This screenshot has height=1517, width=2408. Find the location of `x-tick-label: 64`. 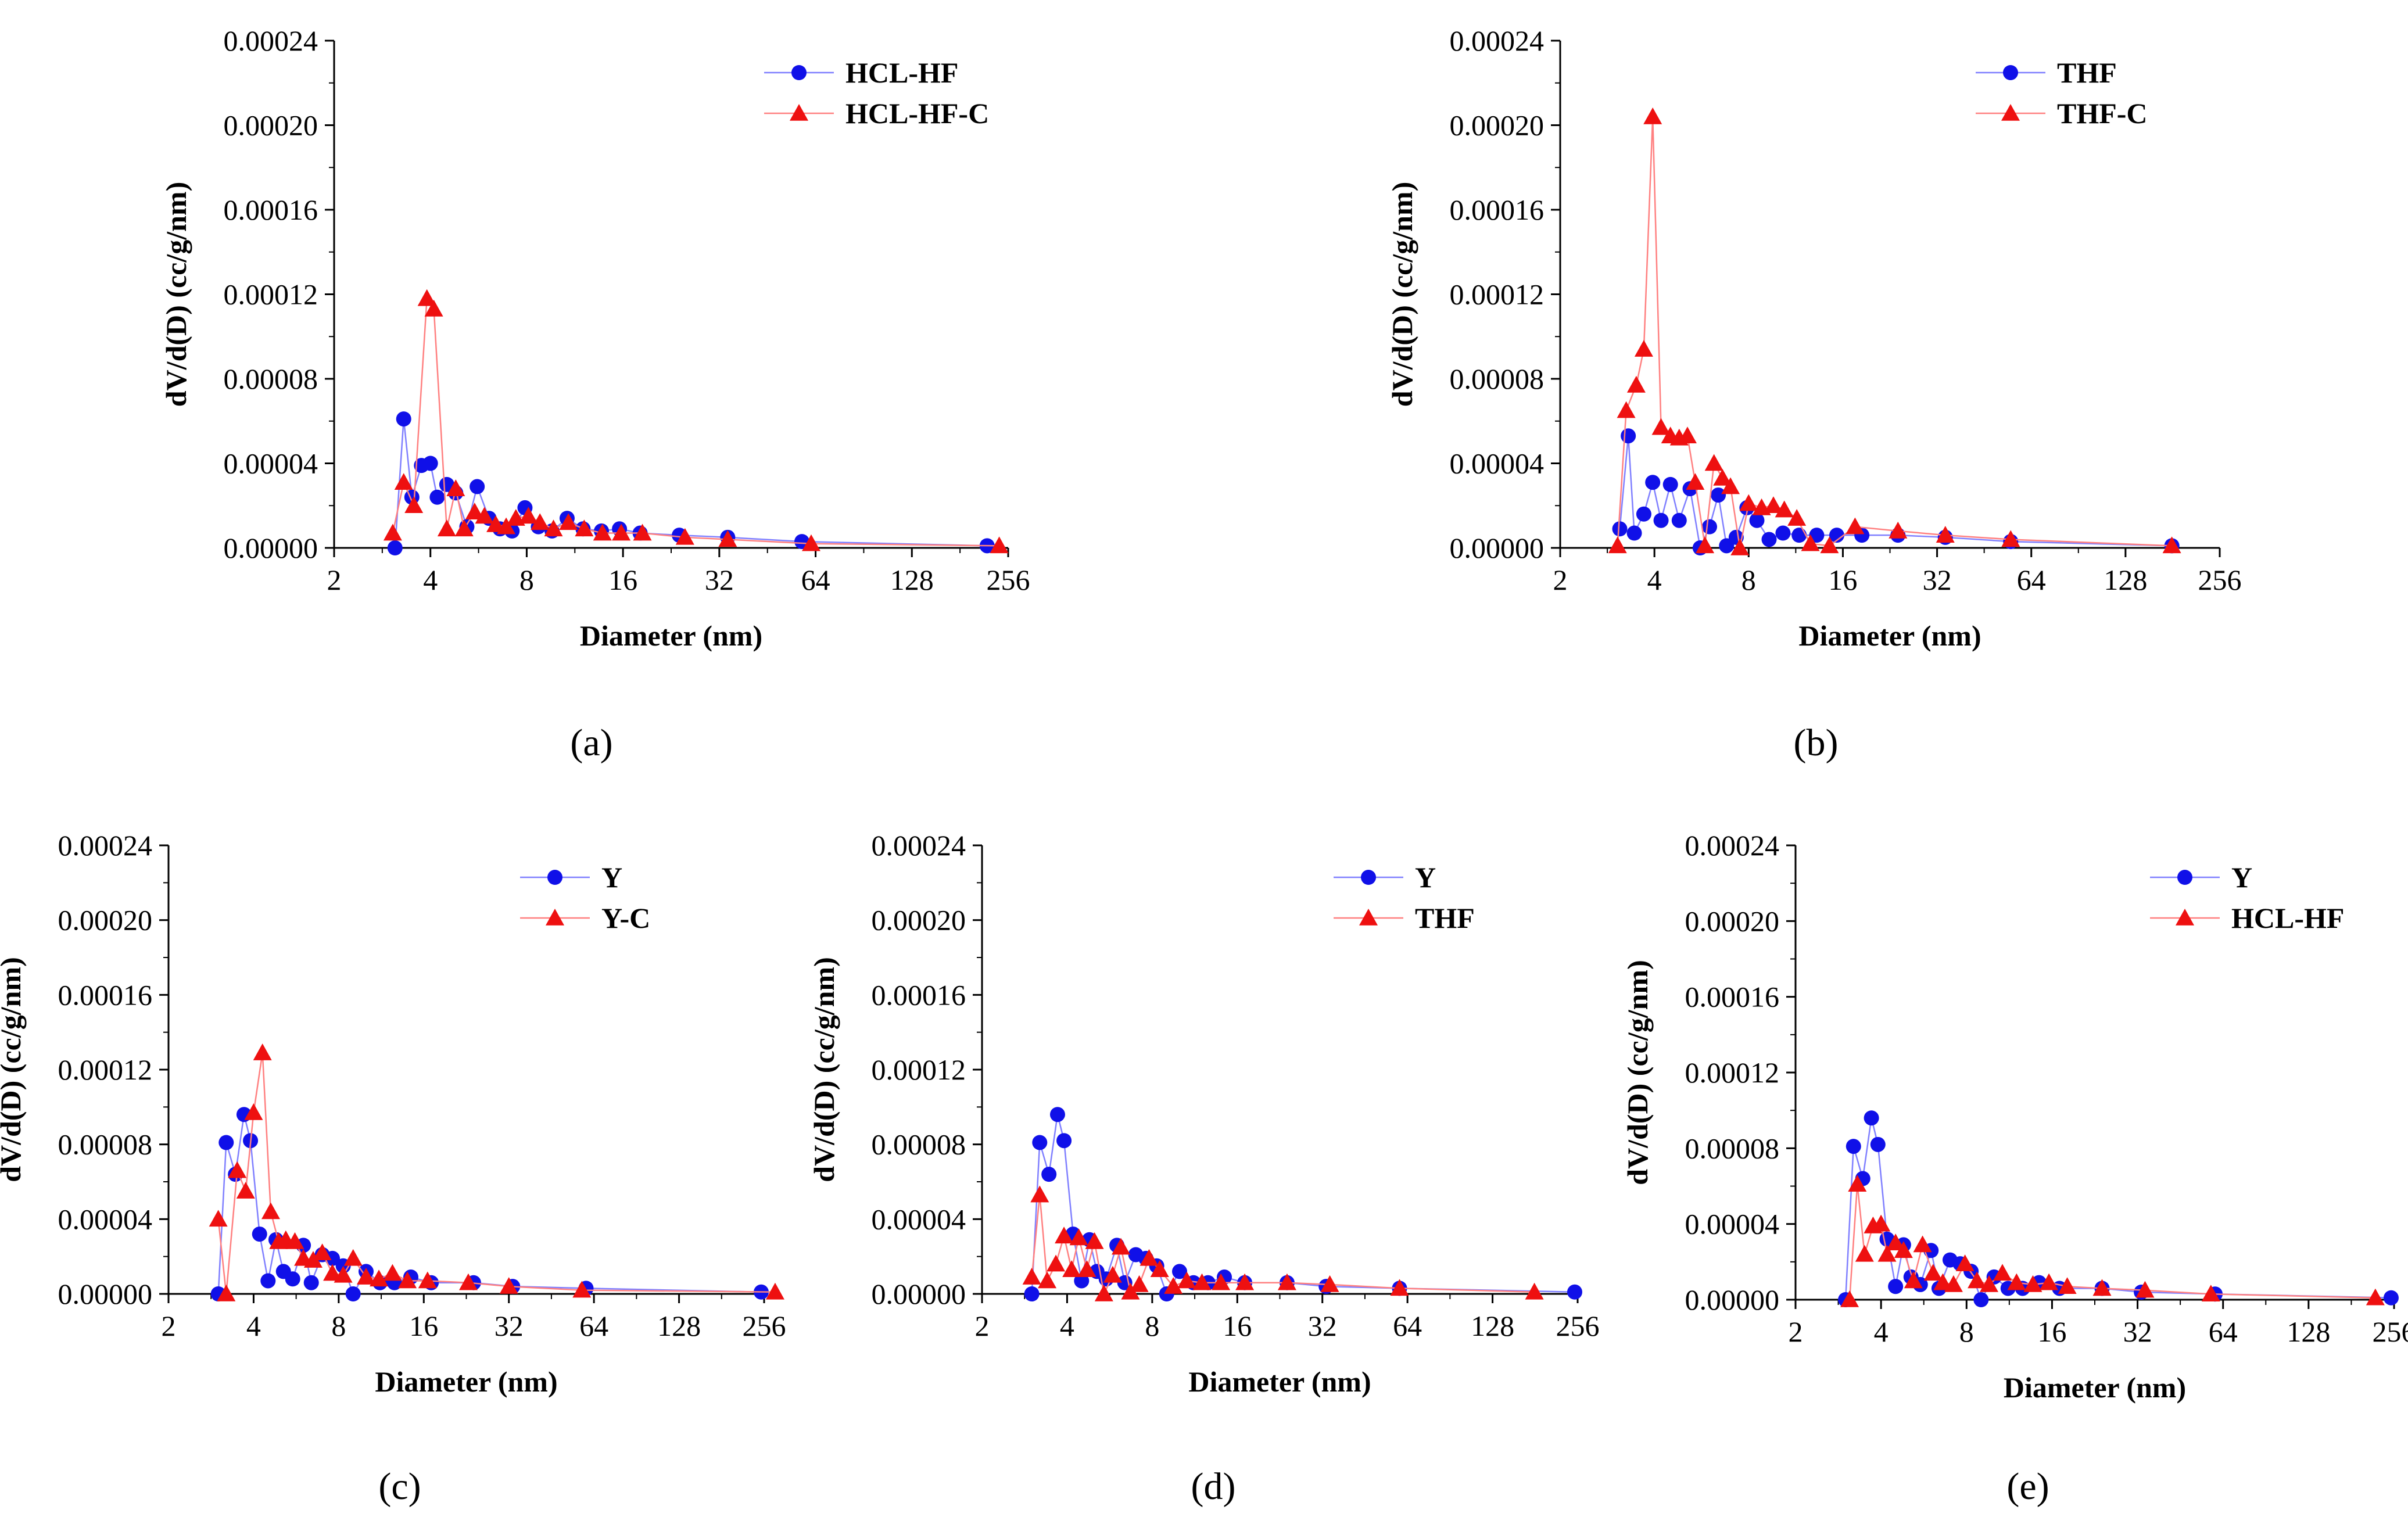

x-tick-label: 64 is located at coordinates (2223, 1331).